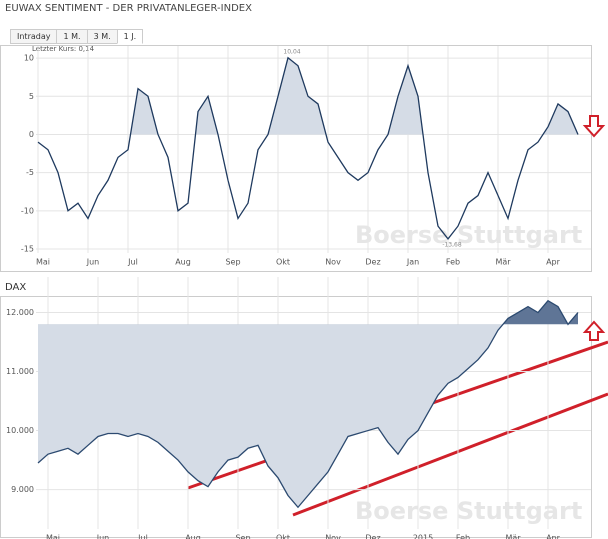  I want to click on y-tick-label: 10, so click(29, 58).